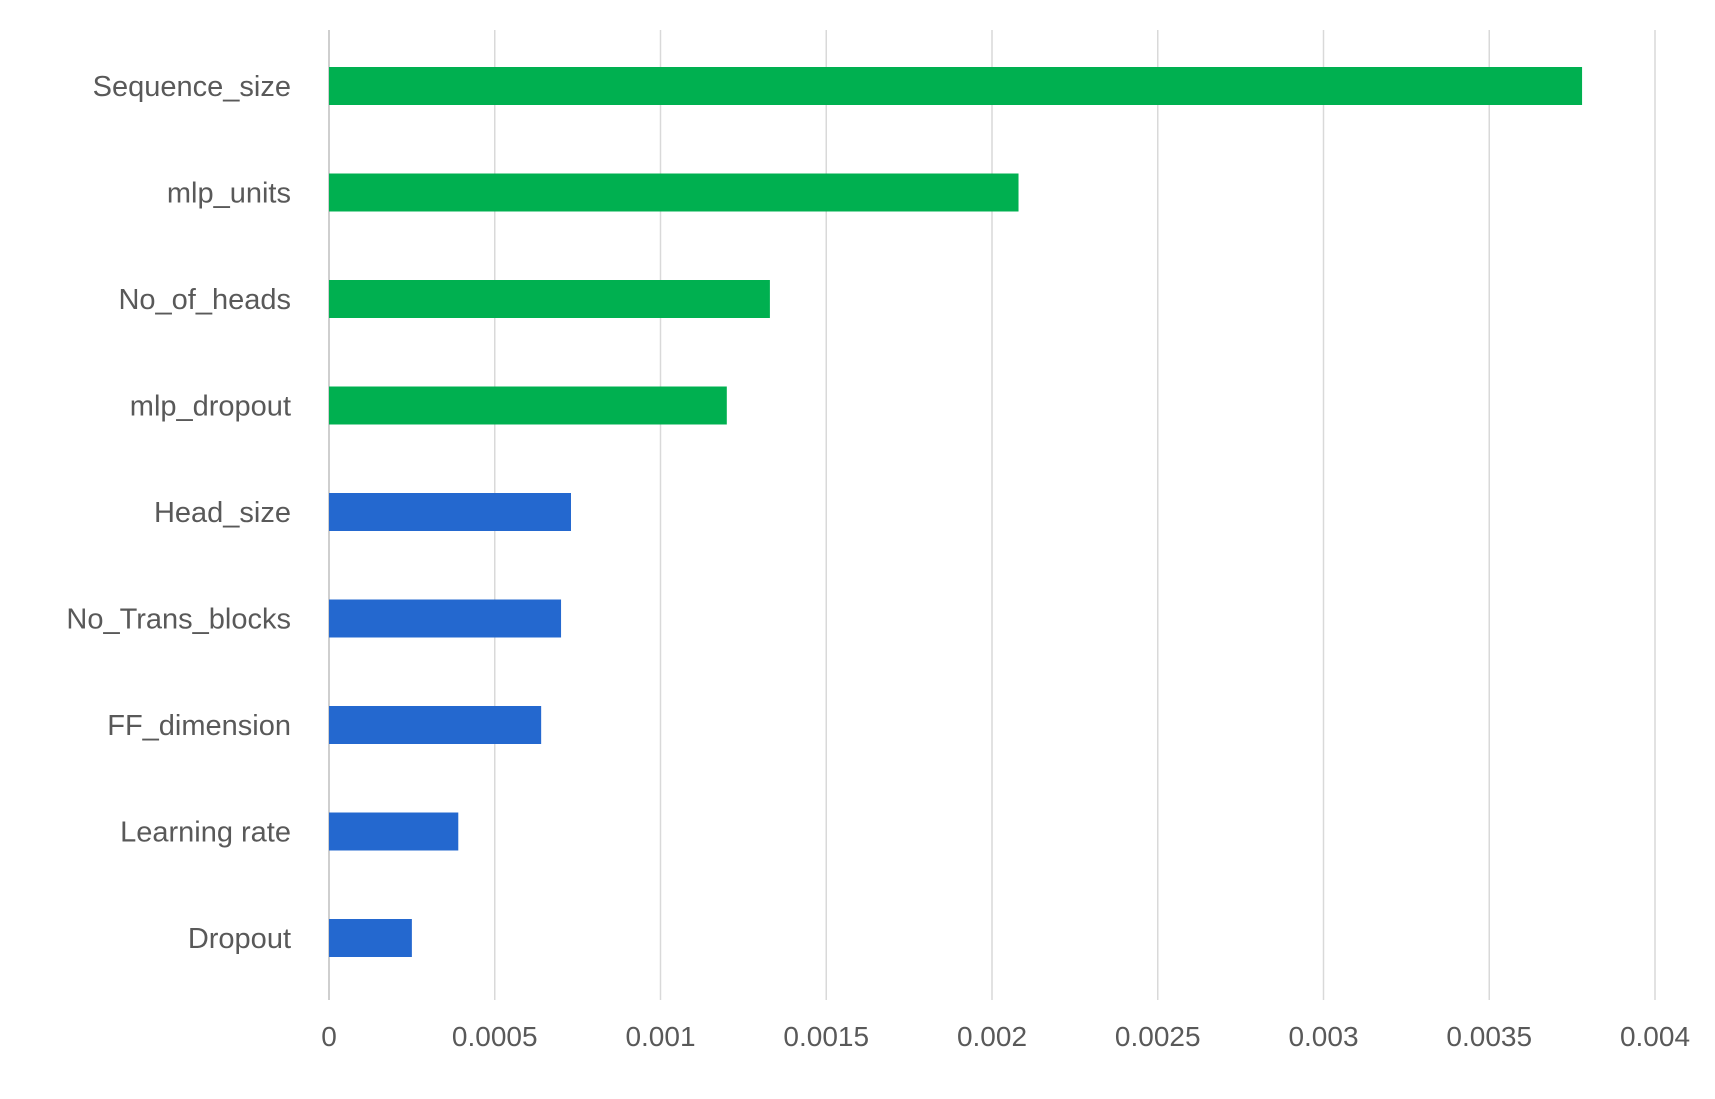 The image size is (1715, 1099). What do you see at coordinates (199, 726) in the screenshot?
I see `category-label: FF_dimension` at bounding box center [199, 726].